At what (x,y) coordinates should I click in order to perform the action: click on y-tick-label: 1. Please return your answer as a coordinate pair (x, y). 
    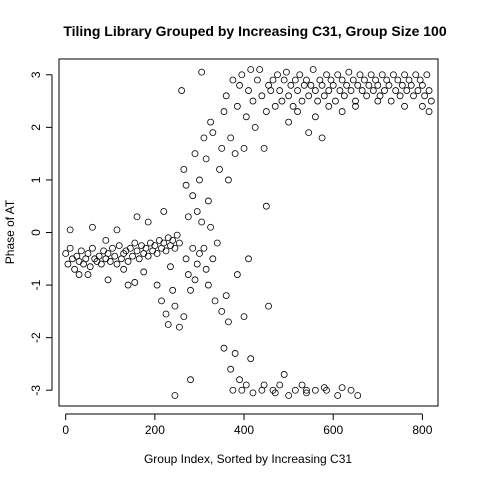
    Looking at the image, I should click on (36, 179).